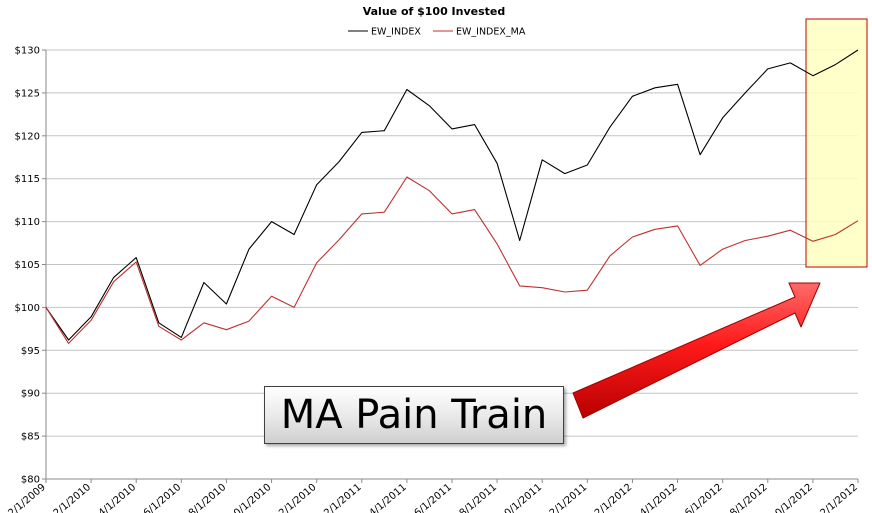 The width and height of the screenshot is (872, 513). I want to click on y-tick-label: $130, so click(27, 51).